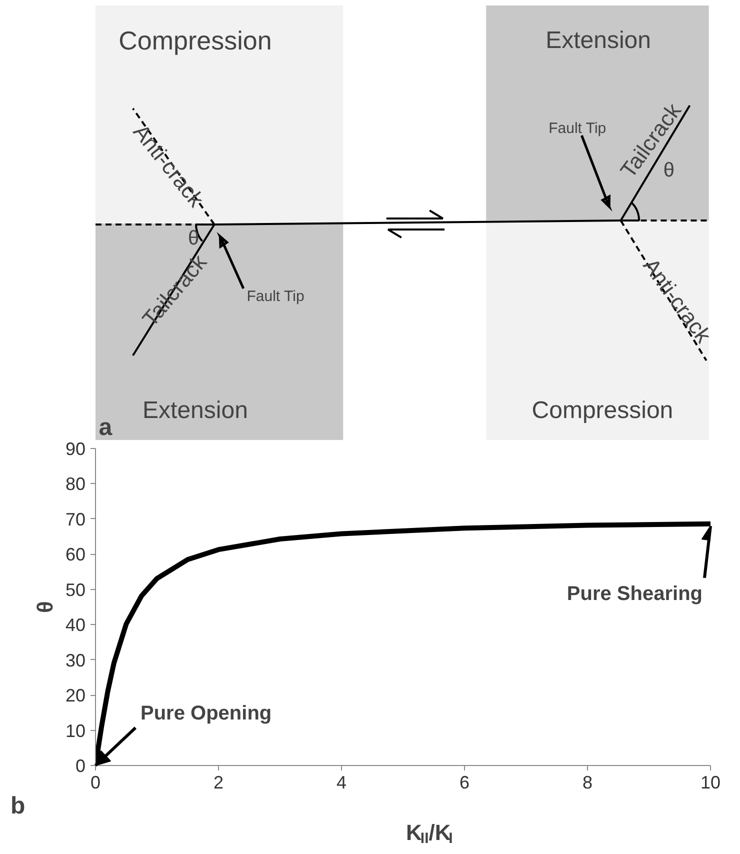 The height and width of the screenshot is (854, 740). I want to click on x-tick-label: 8, so click(587, 782).